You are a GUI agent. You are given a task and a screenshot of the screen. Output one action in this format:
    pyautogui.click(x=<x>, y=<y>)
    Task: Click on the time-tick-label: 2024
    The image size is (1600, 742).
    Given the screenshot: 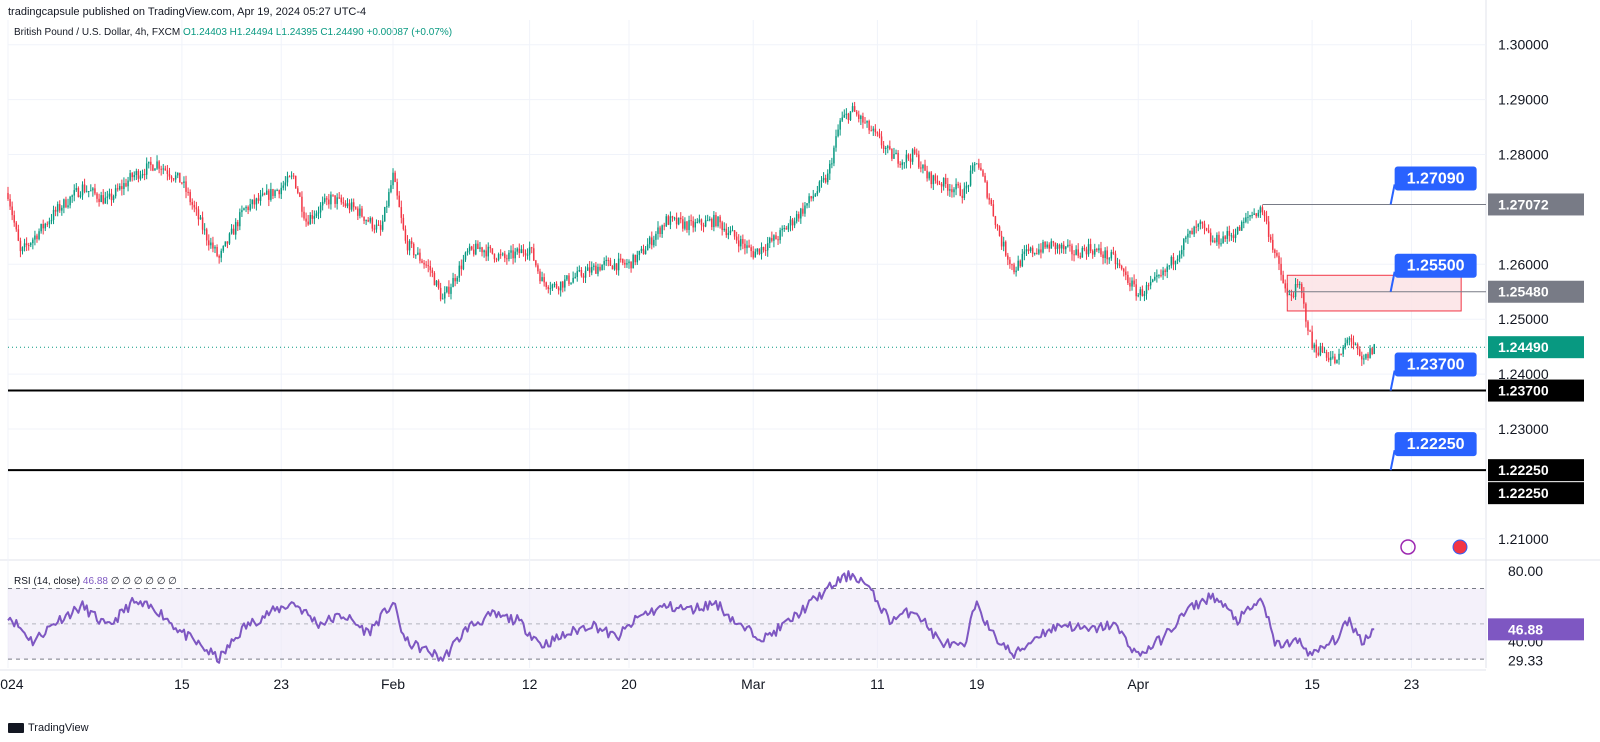 What is the action you would take?
    pyautogui.click(x=12, y=684)
    